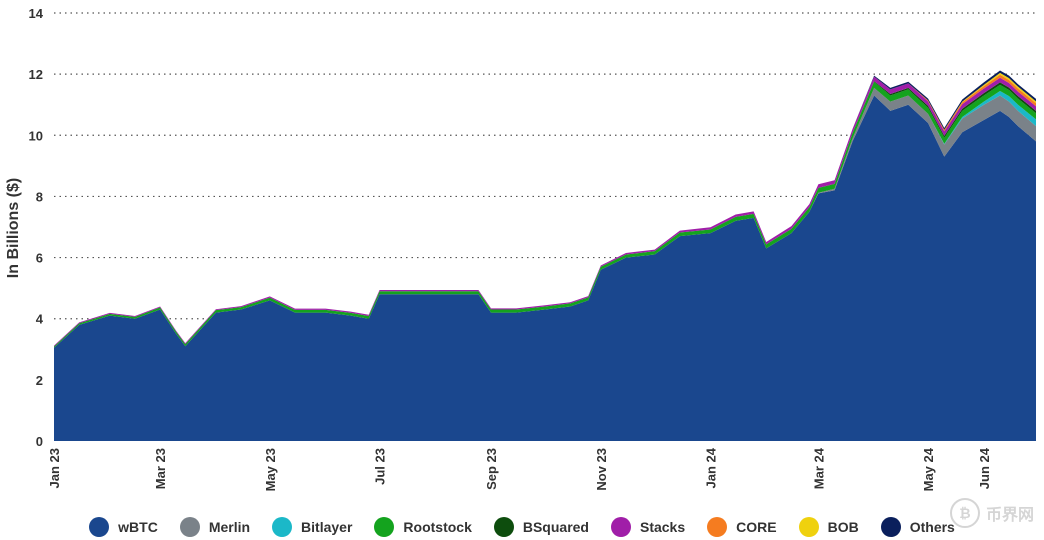 Image resolution: width=1044 pixels, height=540 pixels. I want to click on x-tick-label: Jun 24, so click(984, 468).